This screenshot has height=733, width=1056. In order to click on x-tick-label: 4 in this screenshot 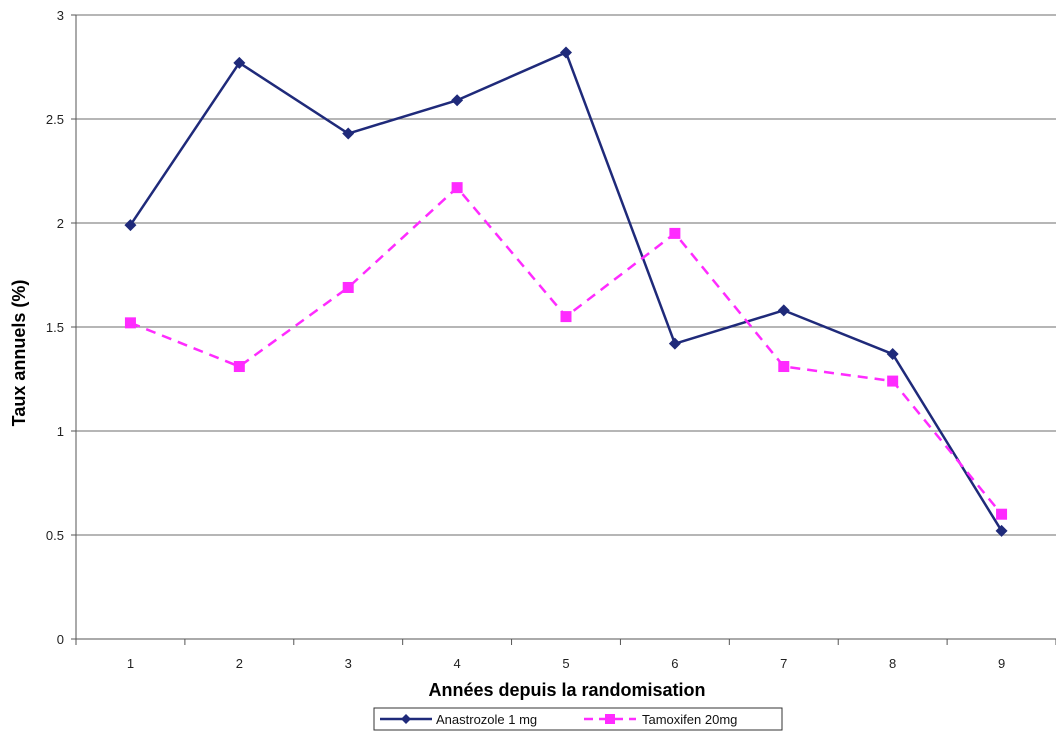, I will do `click(456, 663)`.